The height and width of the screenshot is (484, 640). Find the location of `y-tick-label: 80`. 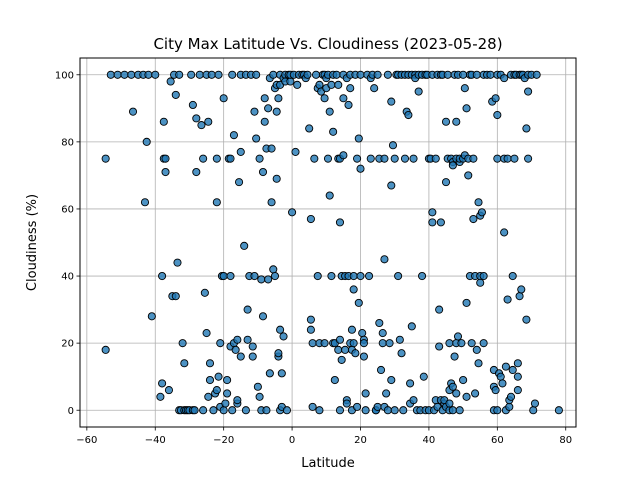

y-tick-label: 80 is located at coordinates (67, 142).